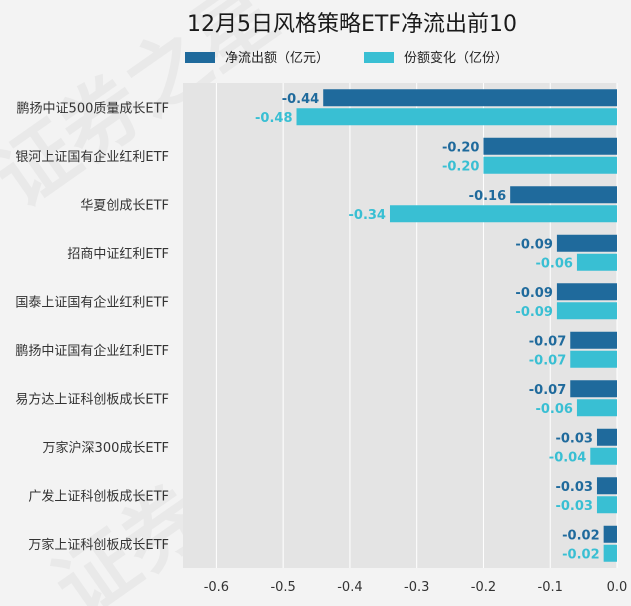 Image resolution: width=631 pixels, height=606 pixels. Describe the element at coordinates (277, 58) in the screenshot. I see `legend-label: 净流出额（亿元）` at that location.